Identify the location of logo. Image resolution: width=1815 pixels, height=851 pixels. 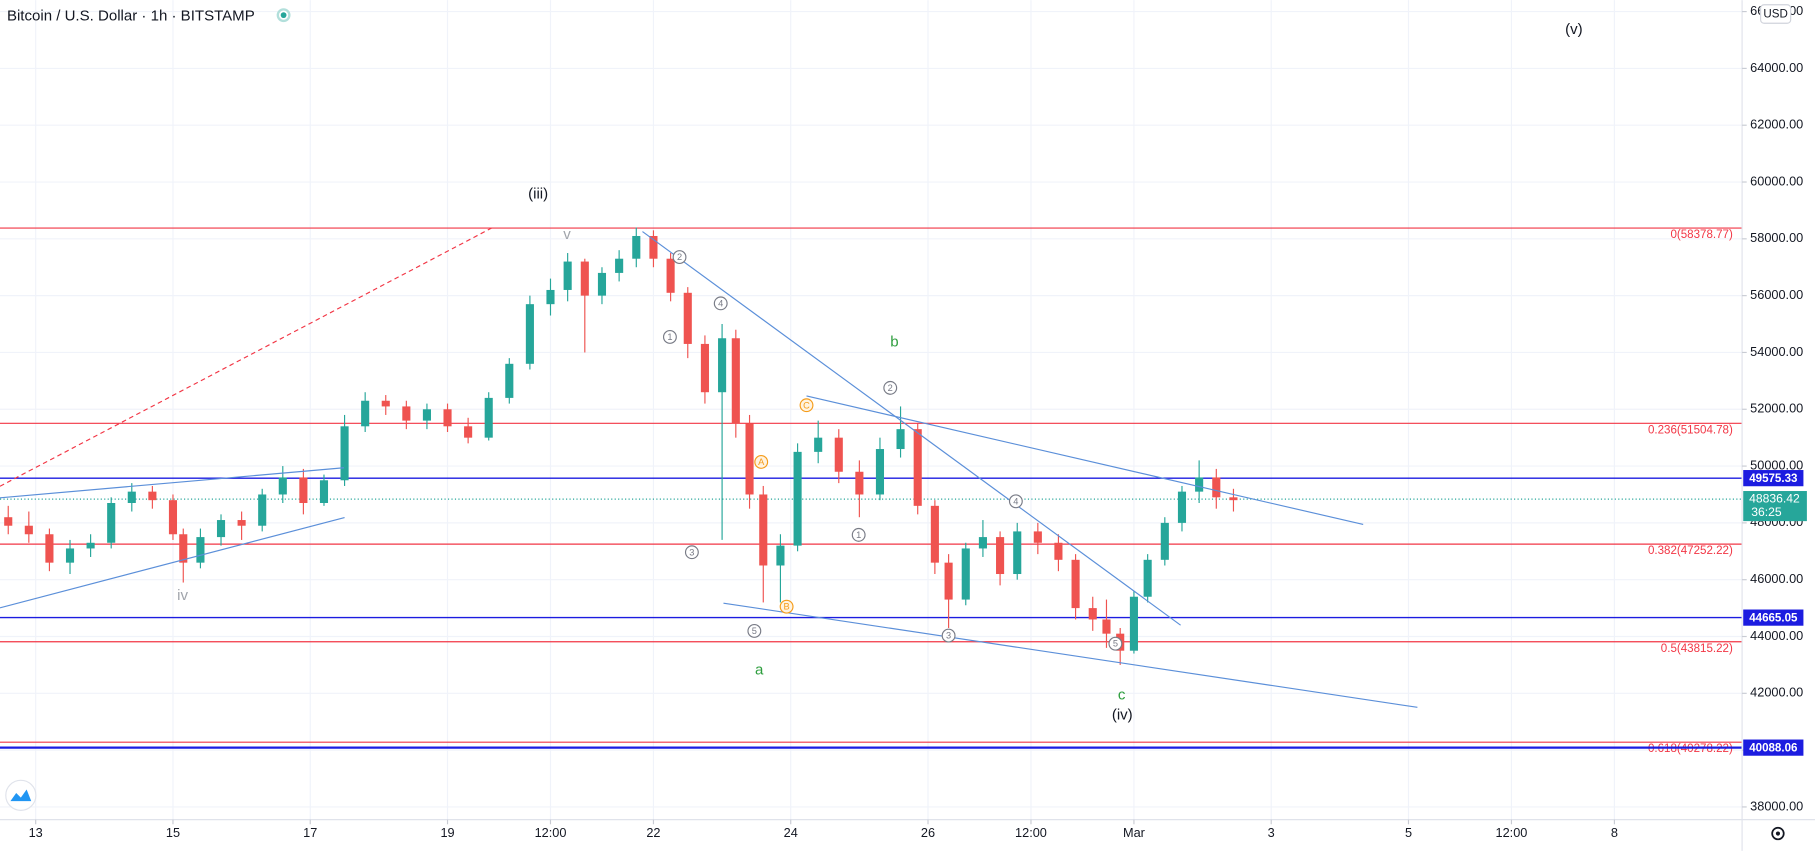
(21, 795).